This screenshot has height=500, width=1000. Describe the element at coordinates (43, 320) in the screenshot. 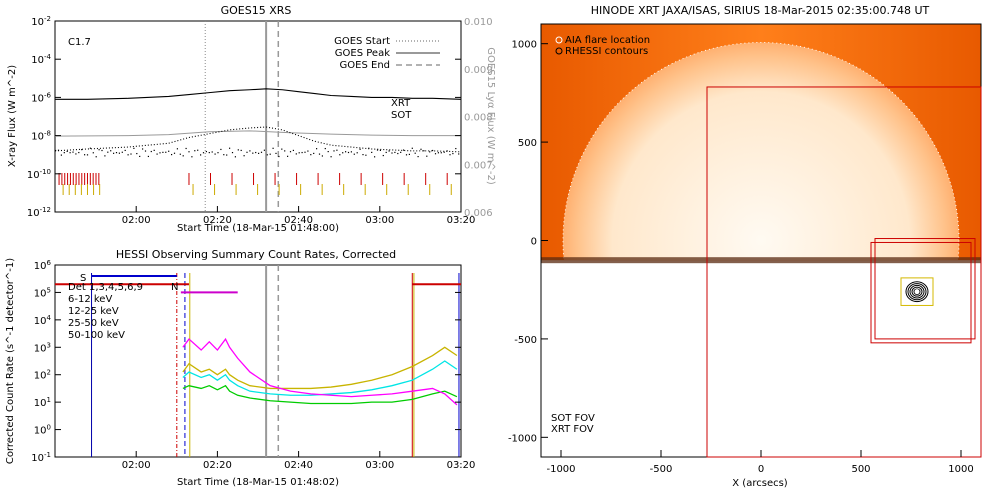

I see `tick-label: 10⁴` at that location.